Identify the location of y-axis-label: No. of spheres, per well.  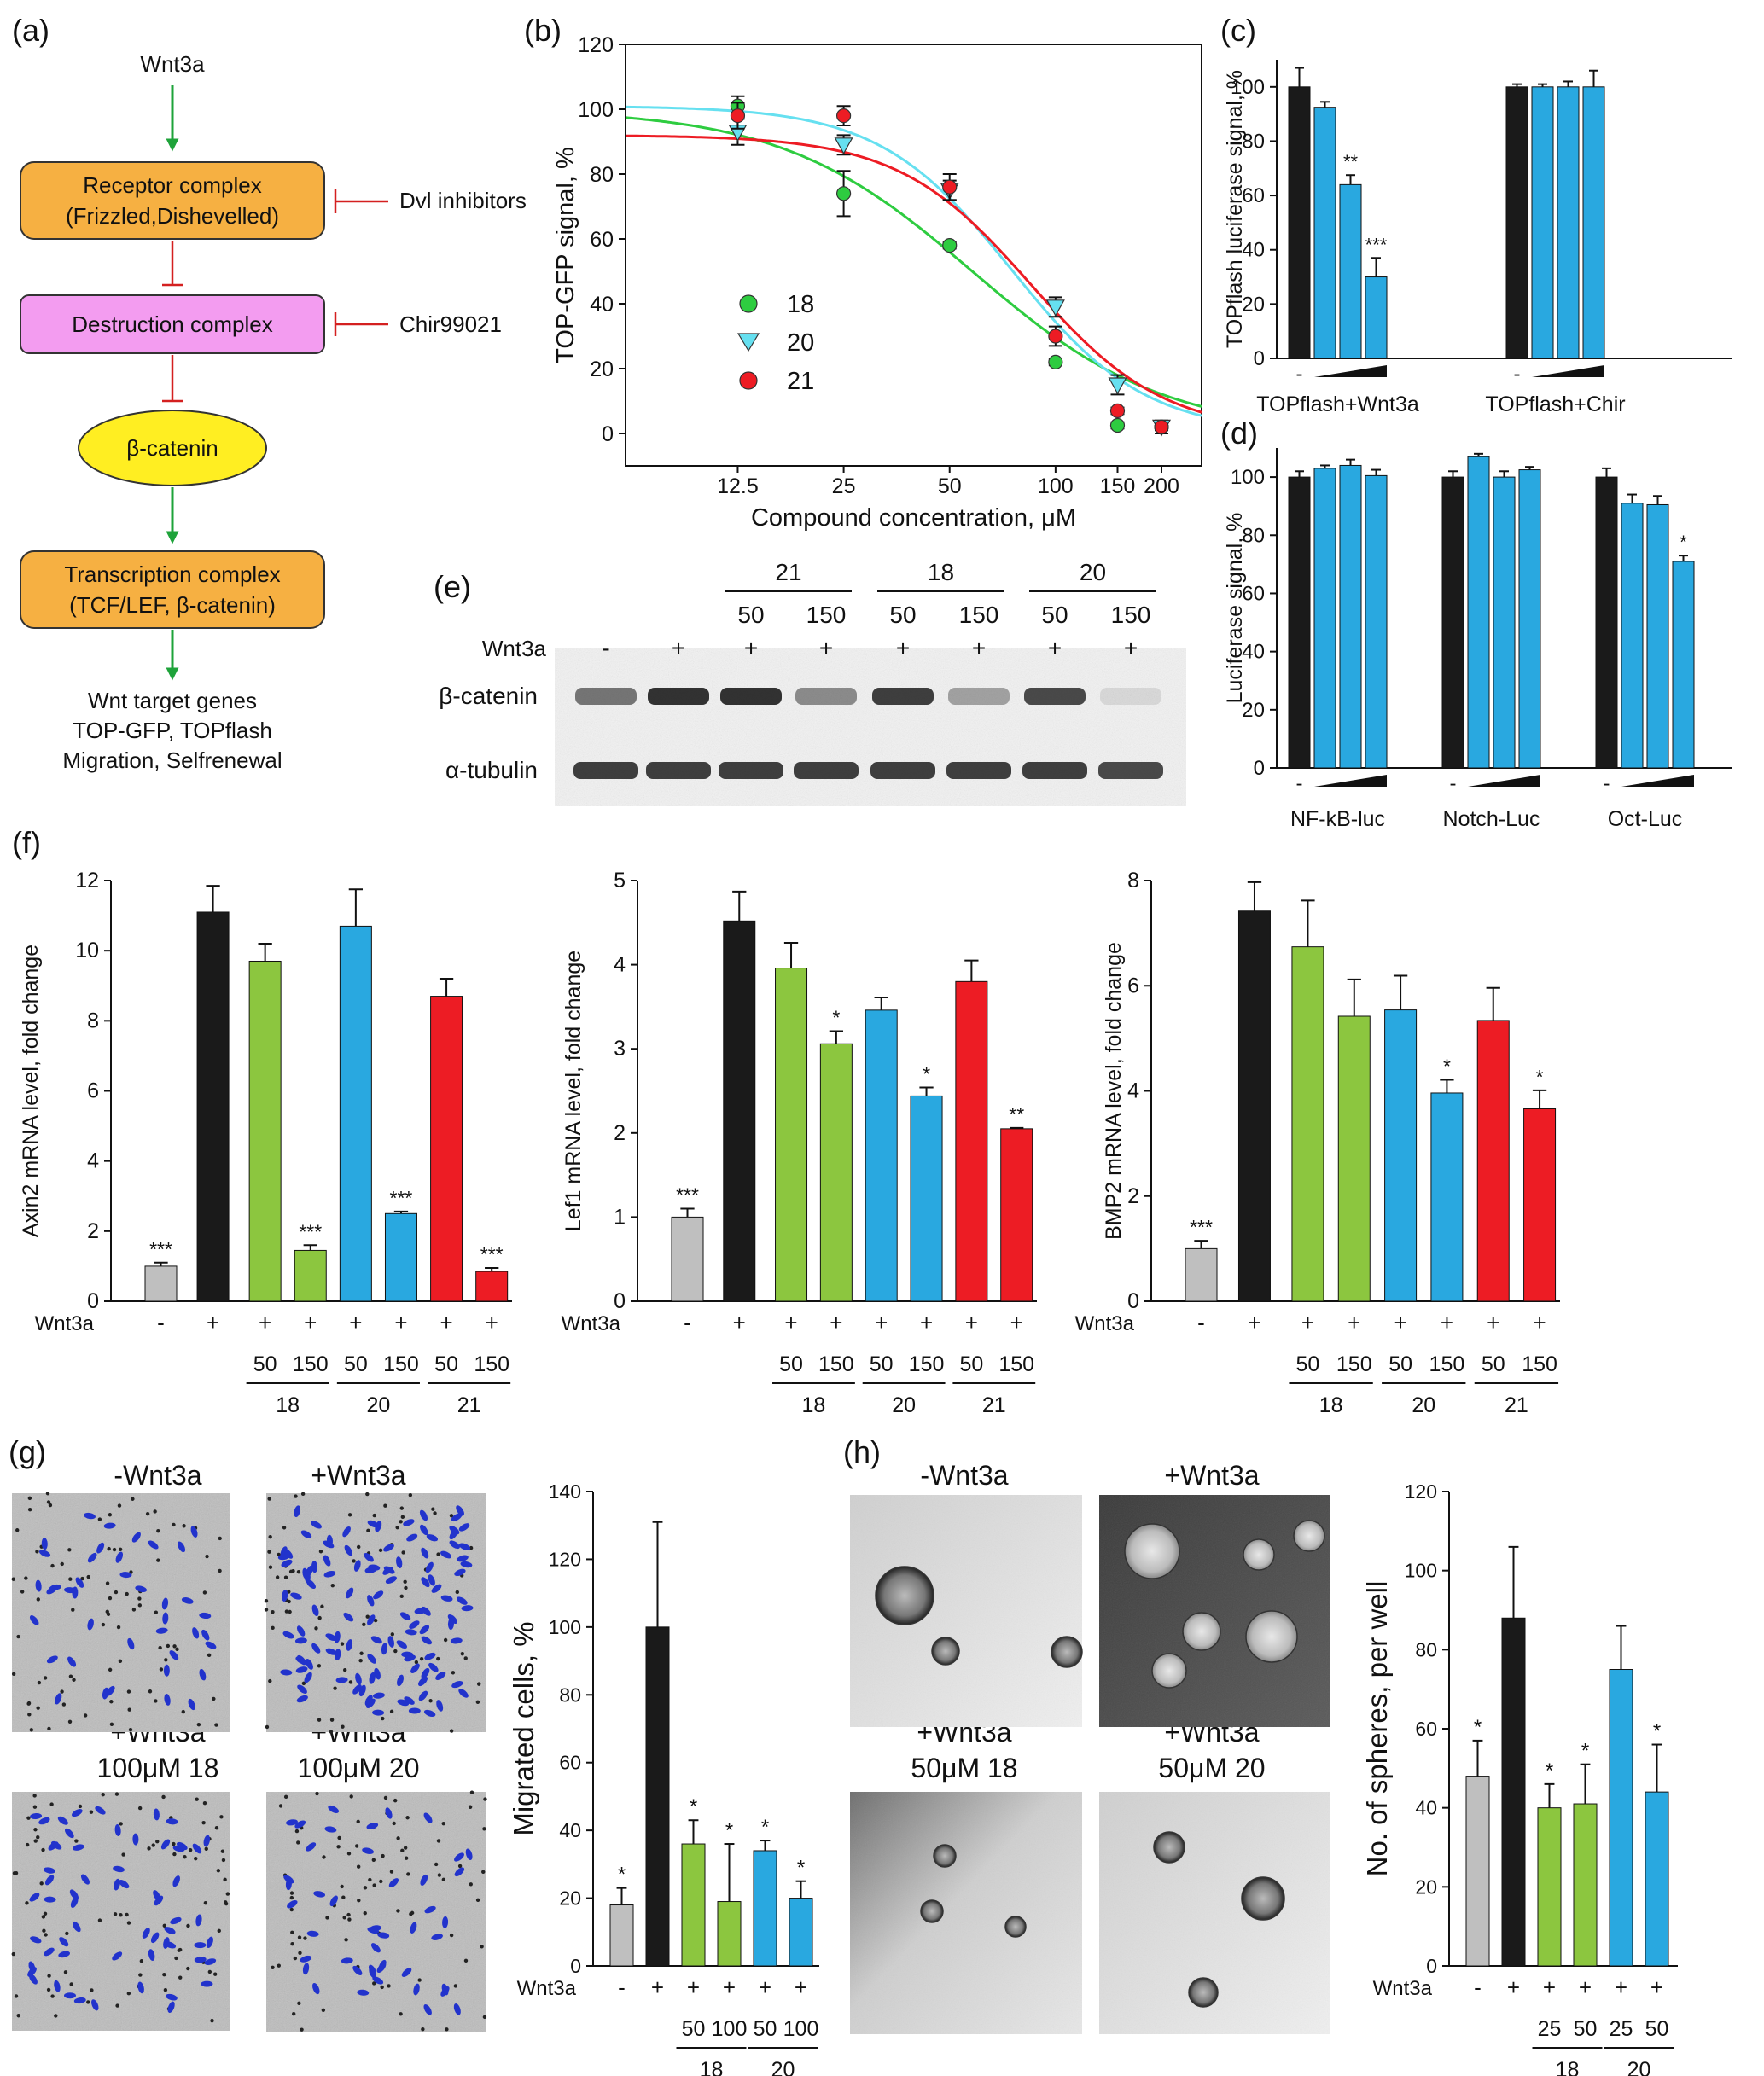
(1377, 1729).